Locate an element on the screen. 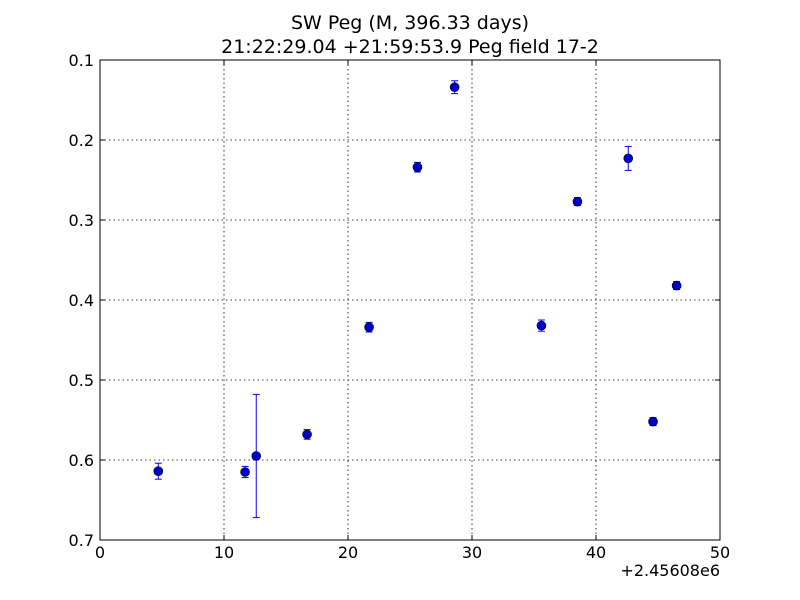 The width and height of the screenshot is (800, 600). y-tick-label: 0.1 is located at coordinates (81, 60).